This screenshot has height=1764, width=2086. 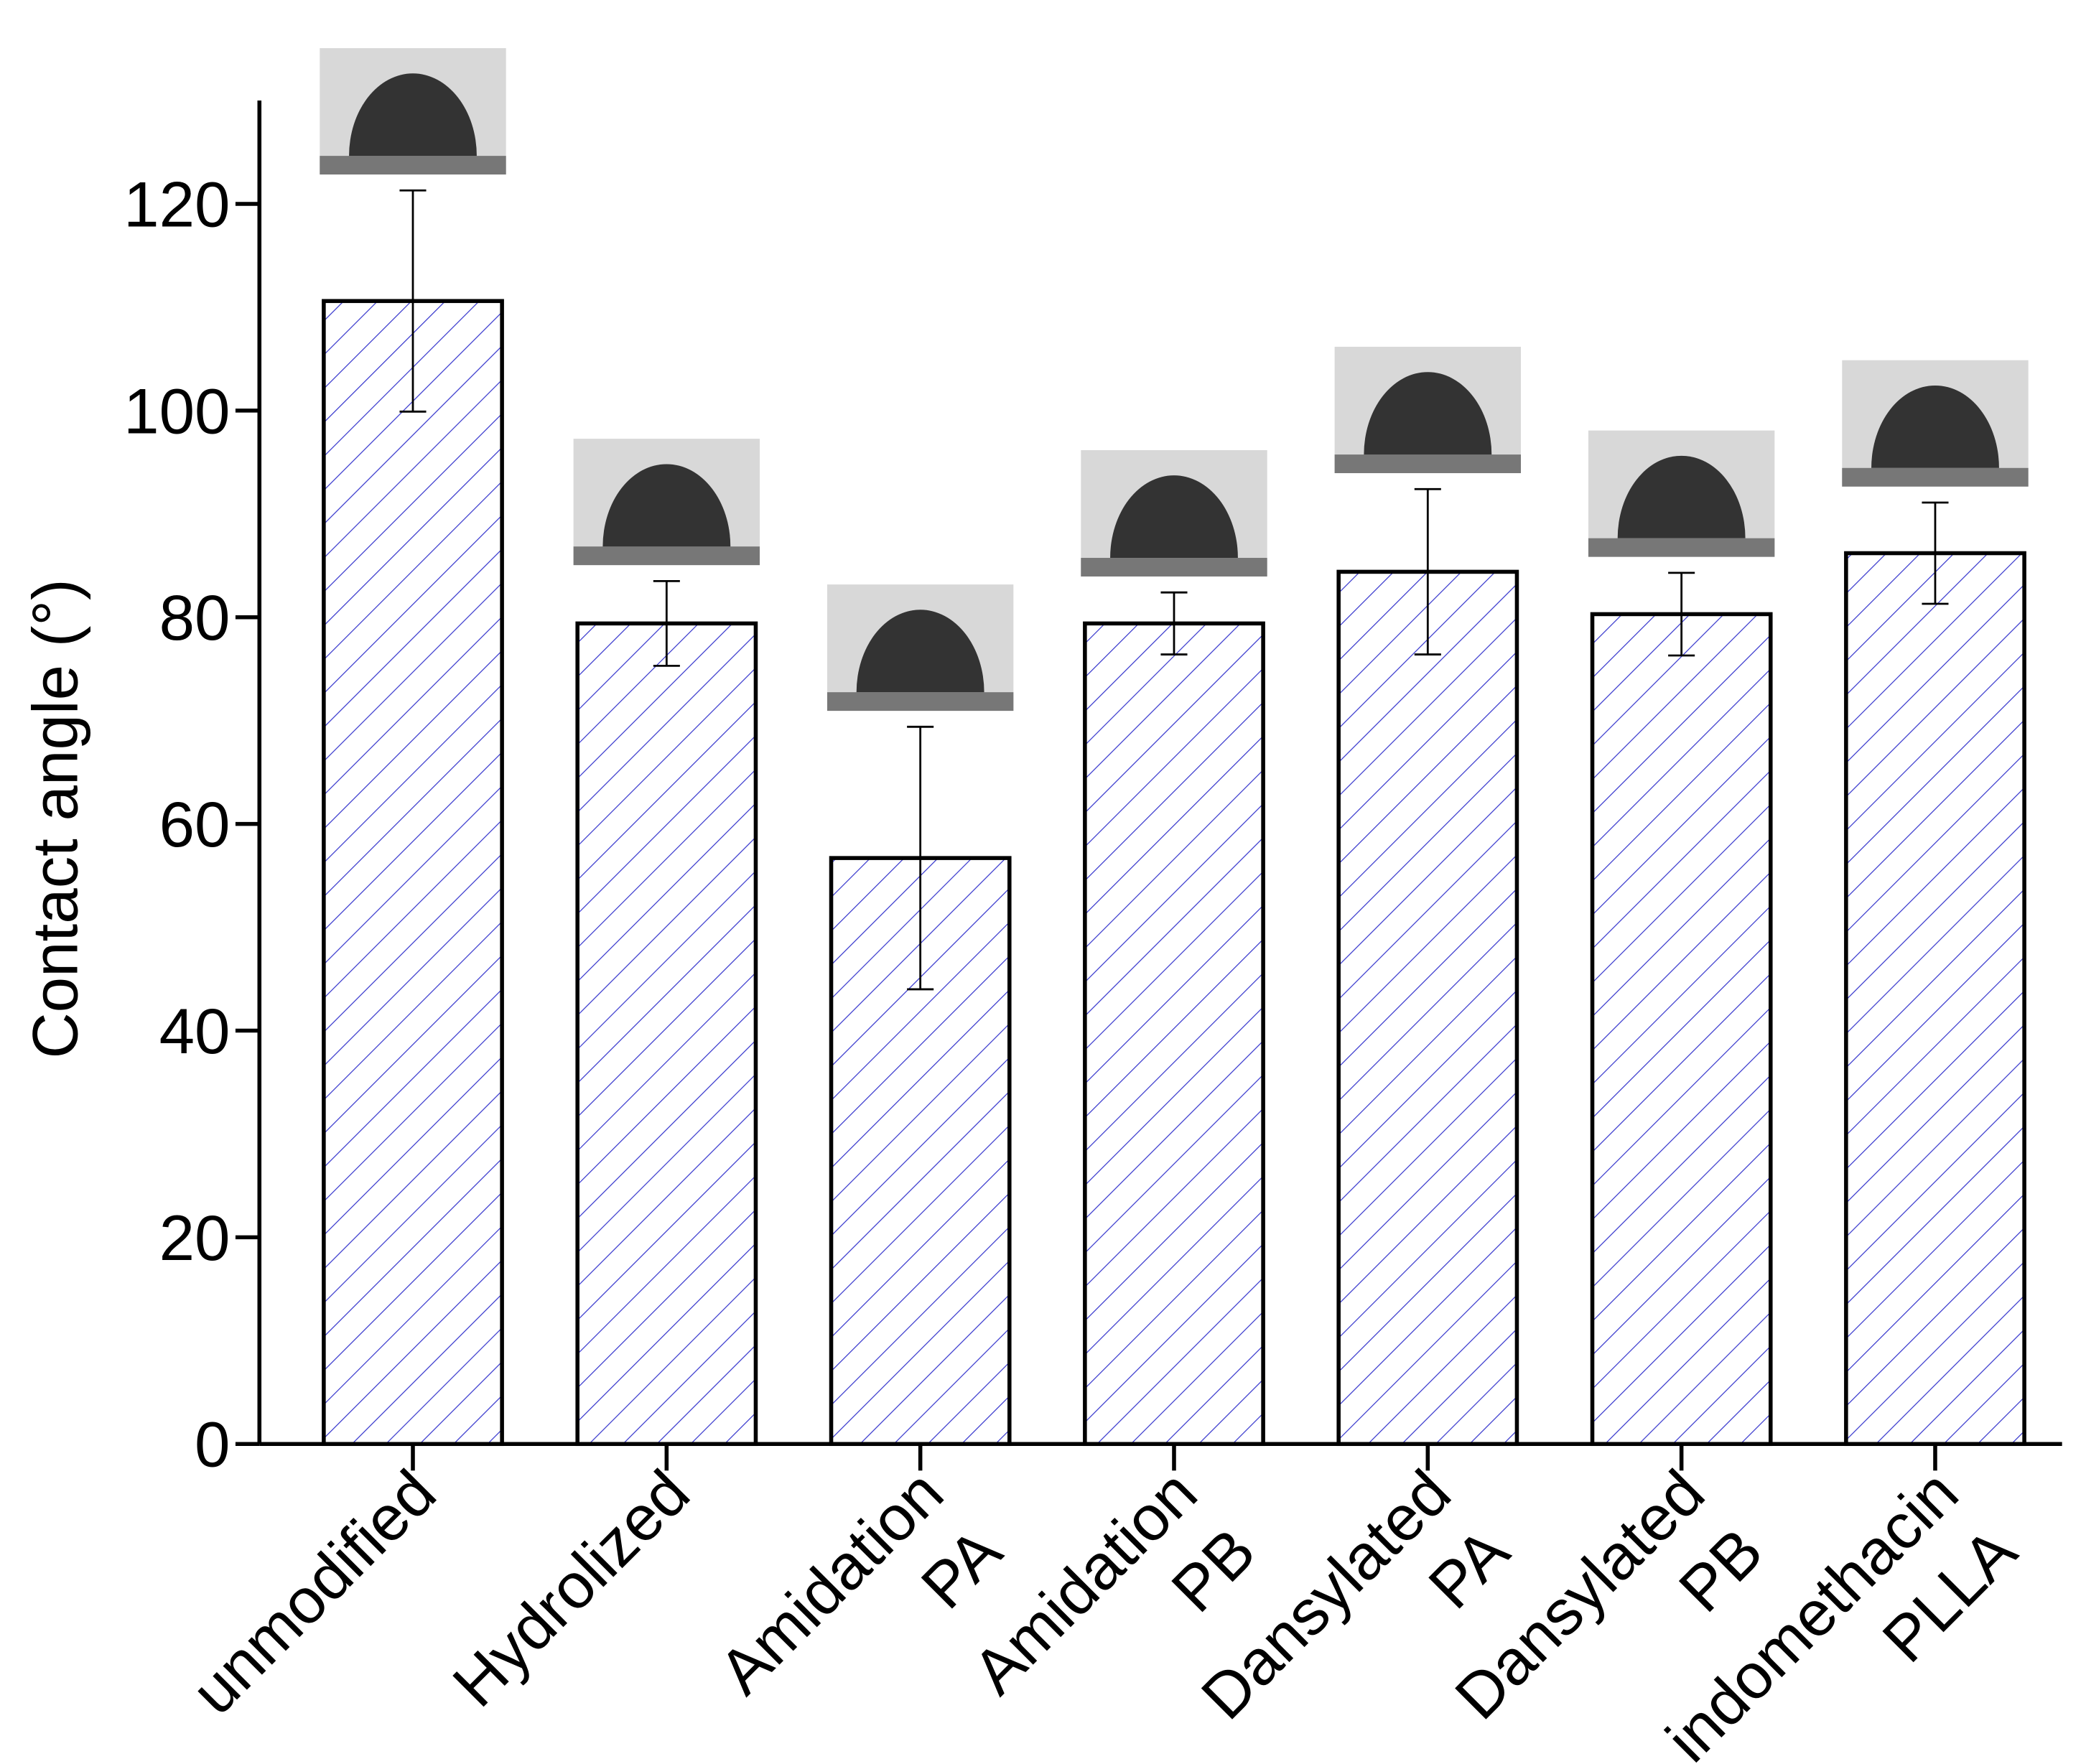 I want to click on y-tick-label: 0, so click(x=212, y=1444).